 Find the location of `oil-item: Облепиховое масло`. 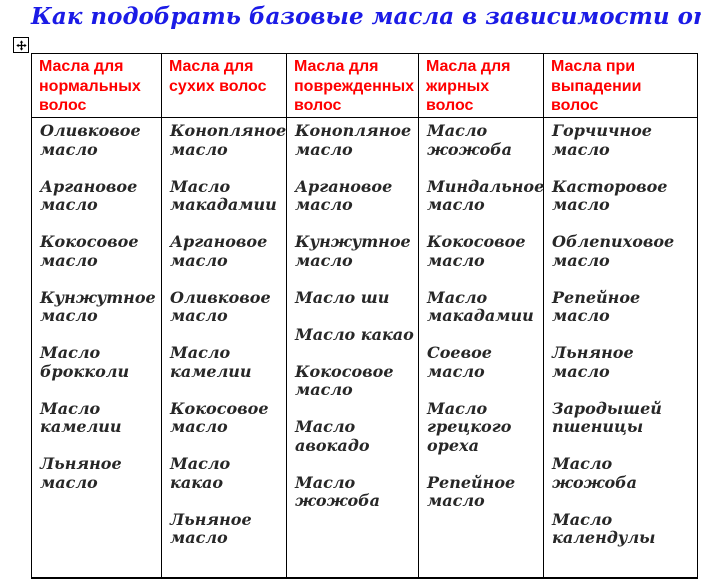

oil-item: Облепиховое масло is located at coordinates (613, 251).